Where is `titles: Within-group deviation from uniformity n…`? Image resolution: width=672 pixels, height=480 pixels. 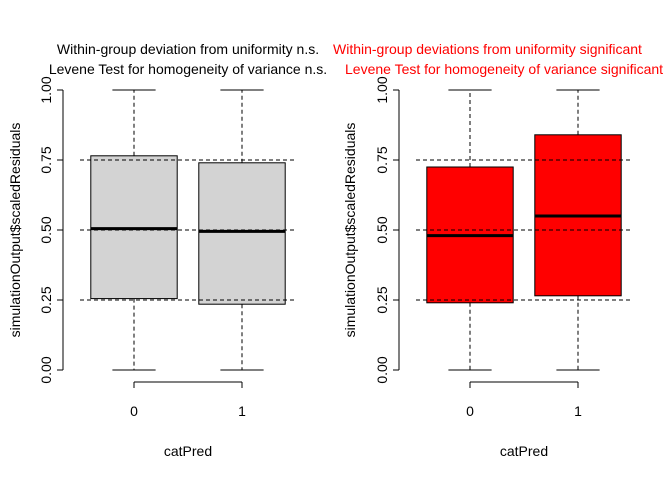
titles: Within-group deviation from uniformity n… is located at coordinates (356, 59).